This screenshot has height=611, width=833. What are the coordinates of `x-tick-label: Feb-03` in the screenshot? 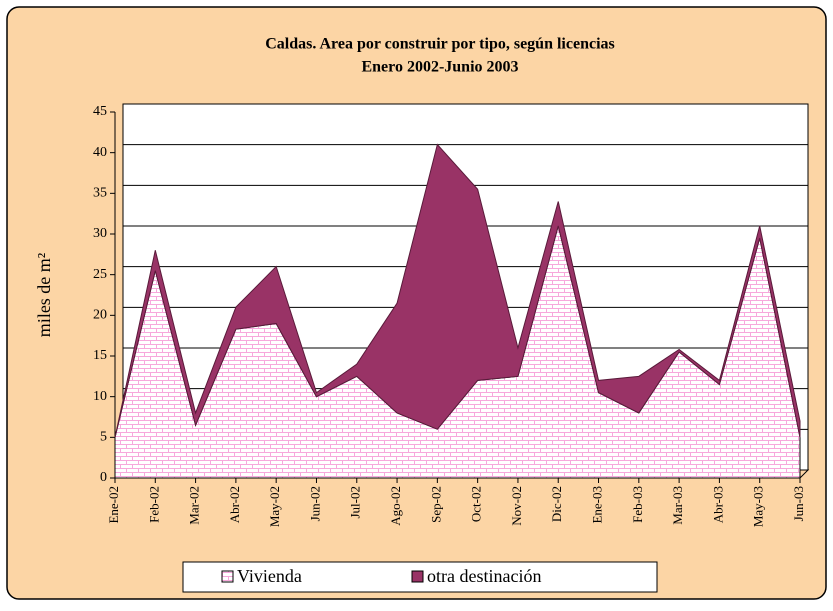 It's located at (637, 504).